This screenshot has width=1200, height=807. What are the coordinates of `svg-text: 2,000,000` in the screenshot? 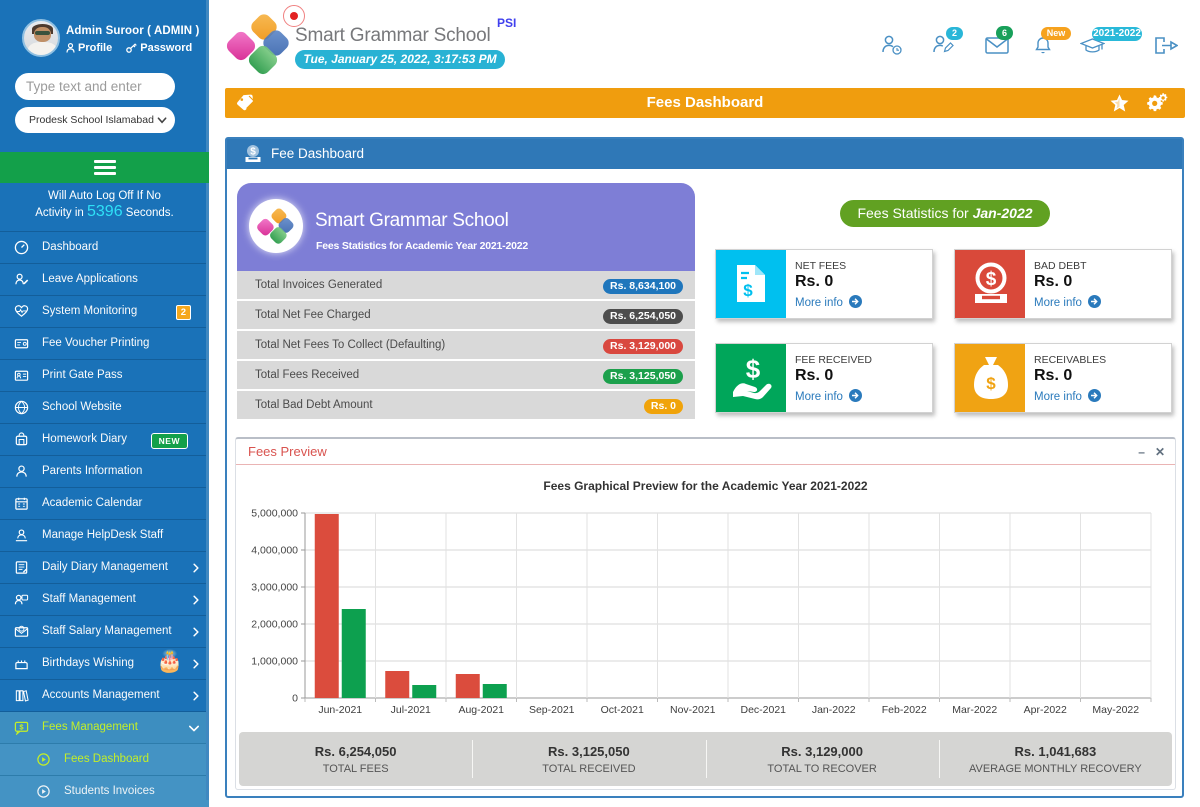 It's located at (274, 625).